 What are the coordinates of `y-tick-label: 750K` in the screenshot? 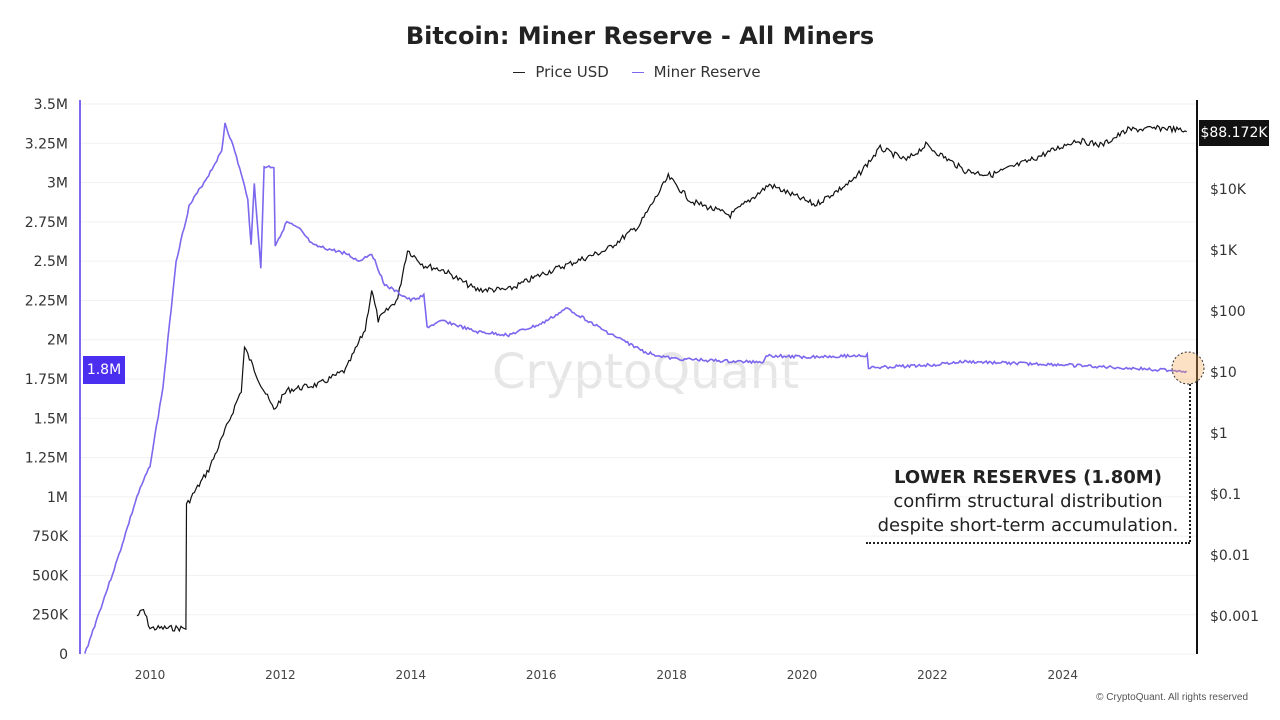 It's located at (50, 537).